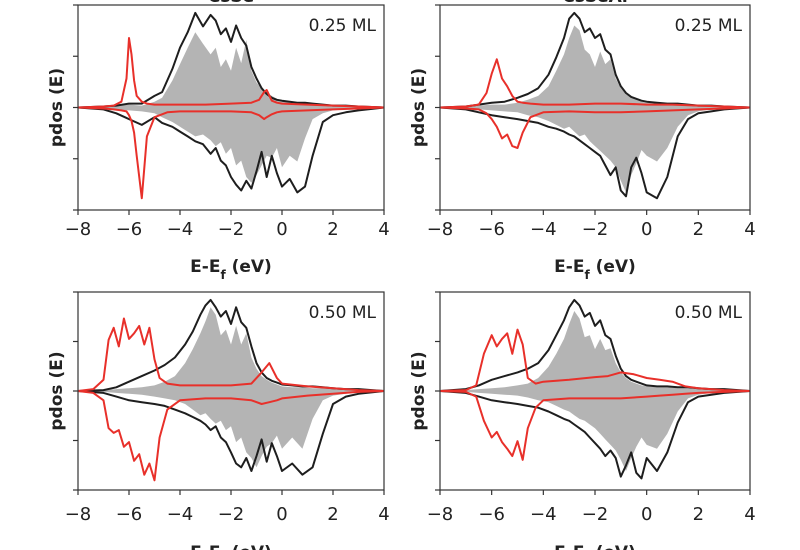  Describe the element at coordinates (231, 3) in the screenshot. I see `panel-title: CsSe` at that location.